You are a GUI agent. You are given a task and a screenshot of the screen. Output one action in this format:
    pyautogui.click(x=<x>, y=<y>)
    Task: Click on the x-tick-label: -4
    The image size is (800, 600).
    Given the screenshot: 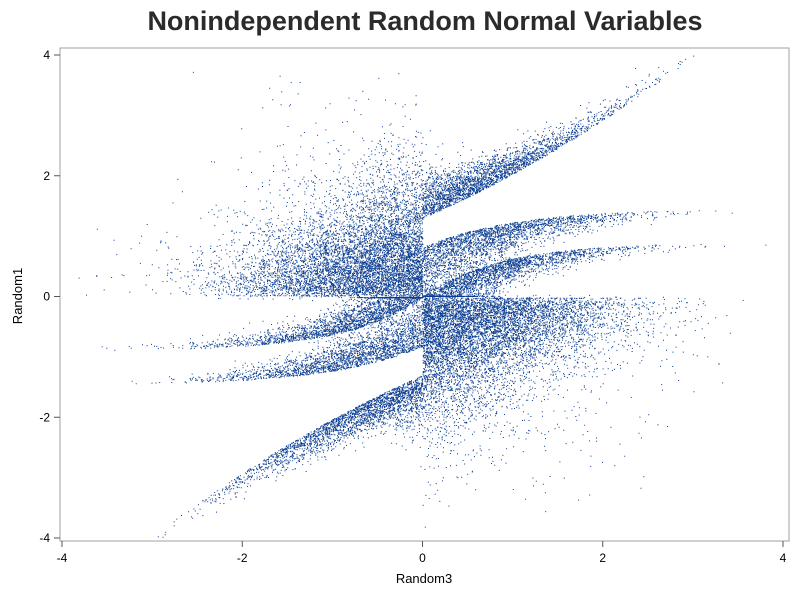 What is the action you would take?
    pyautogui.click(x=62, y=558)
    